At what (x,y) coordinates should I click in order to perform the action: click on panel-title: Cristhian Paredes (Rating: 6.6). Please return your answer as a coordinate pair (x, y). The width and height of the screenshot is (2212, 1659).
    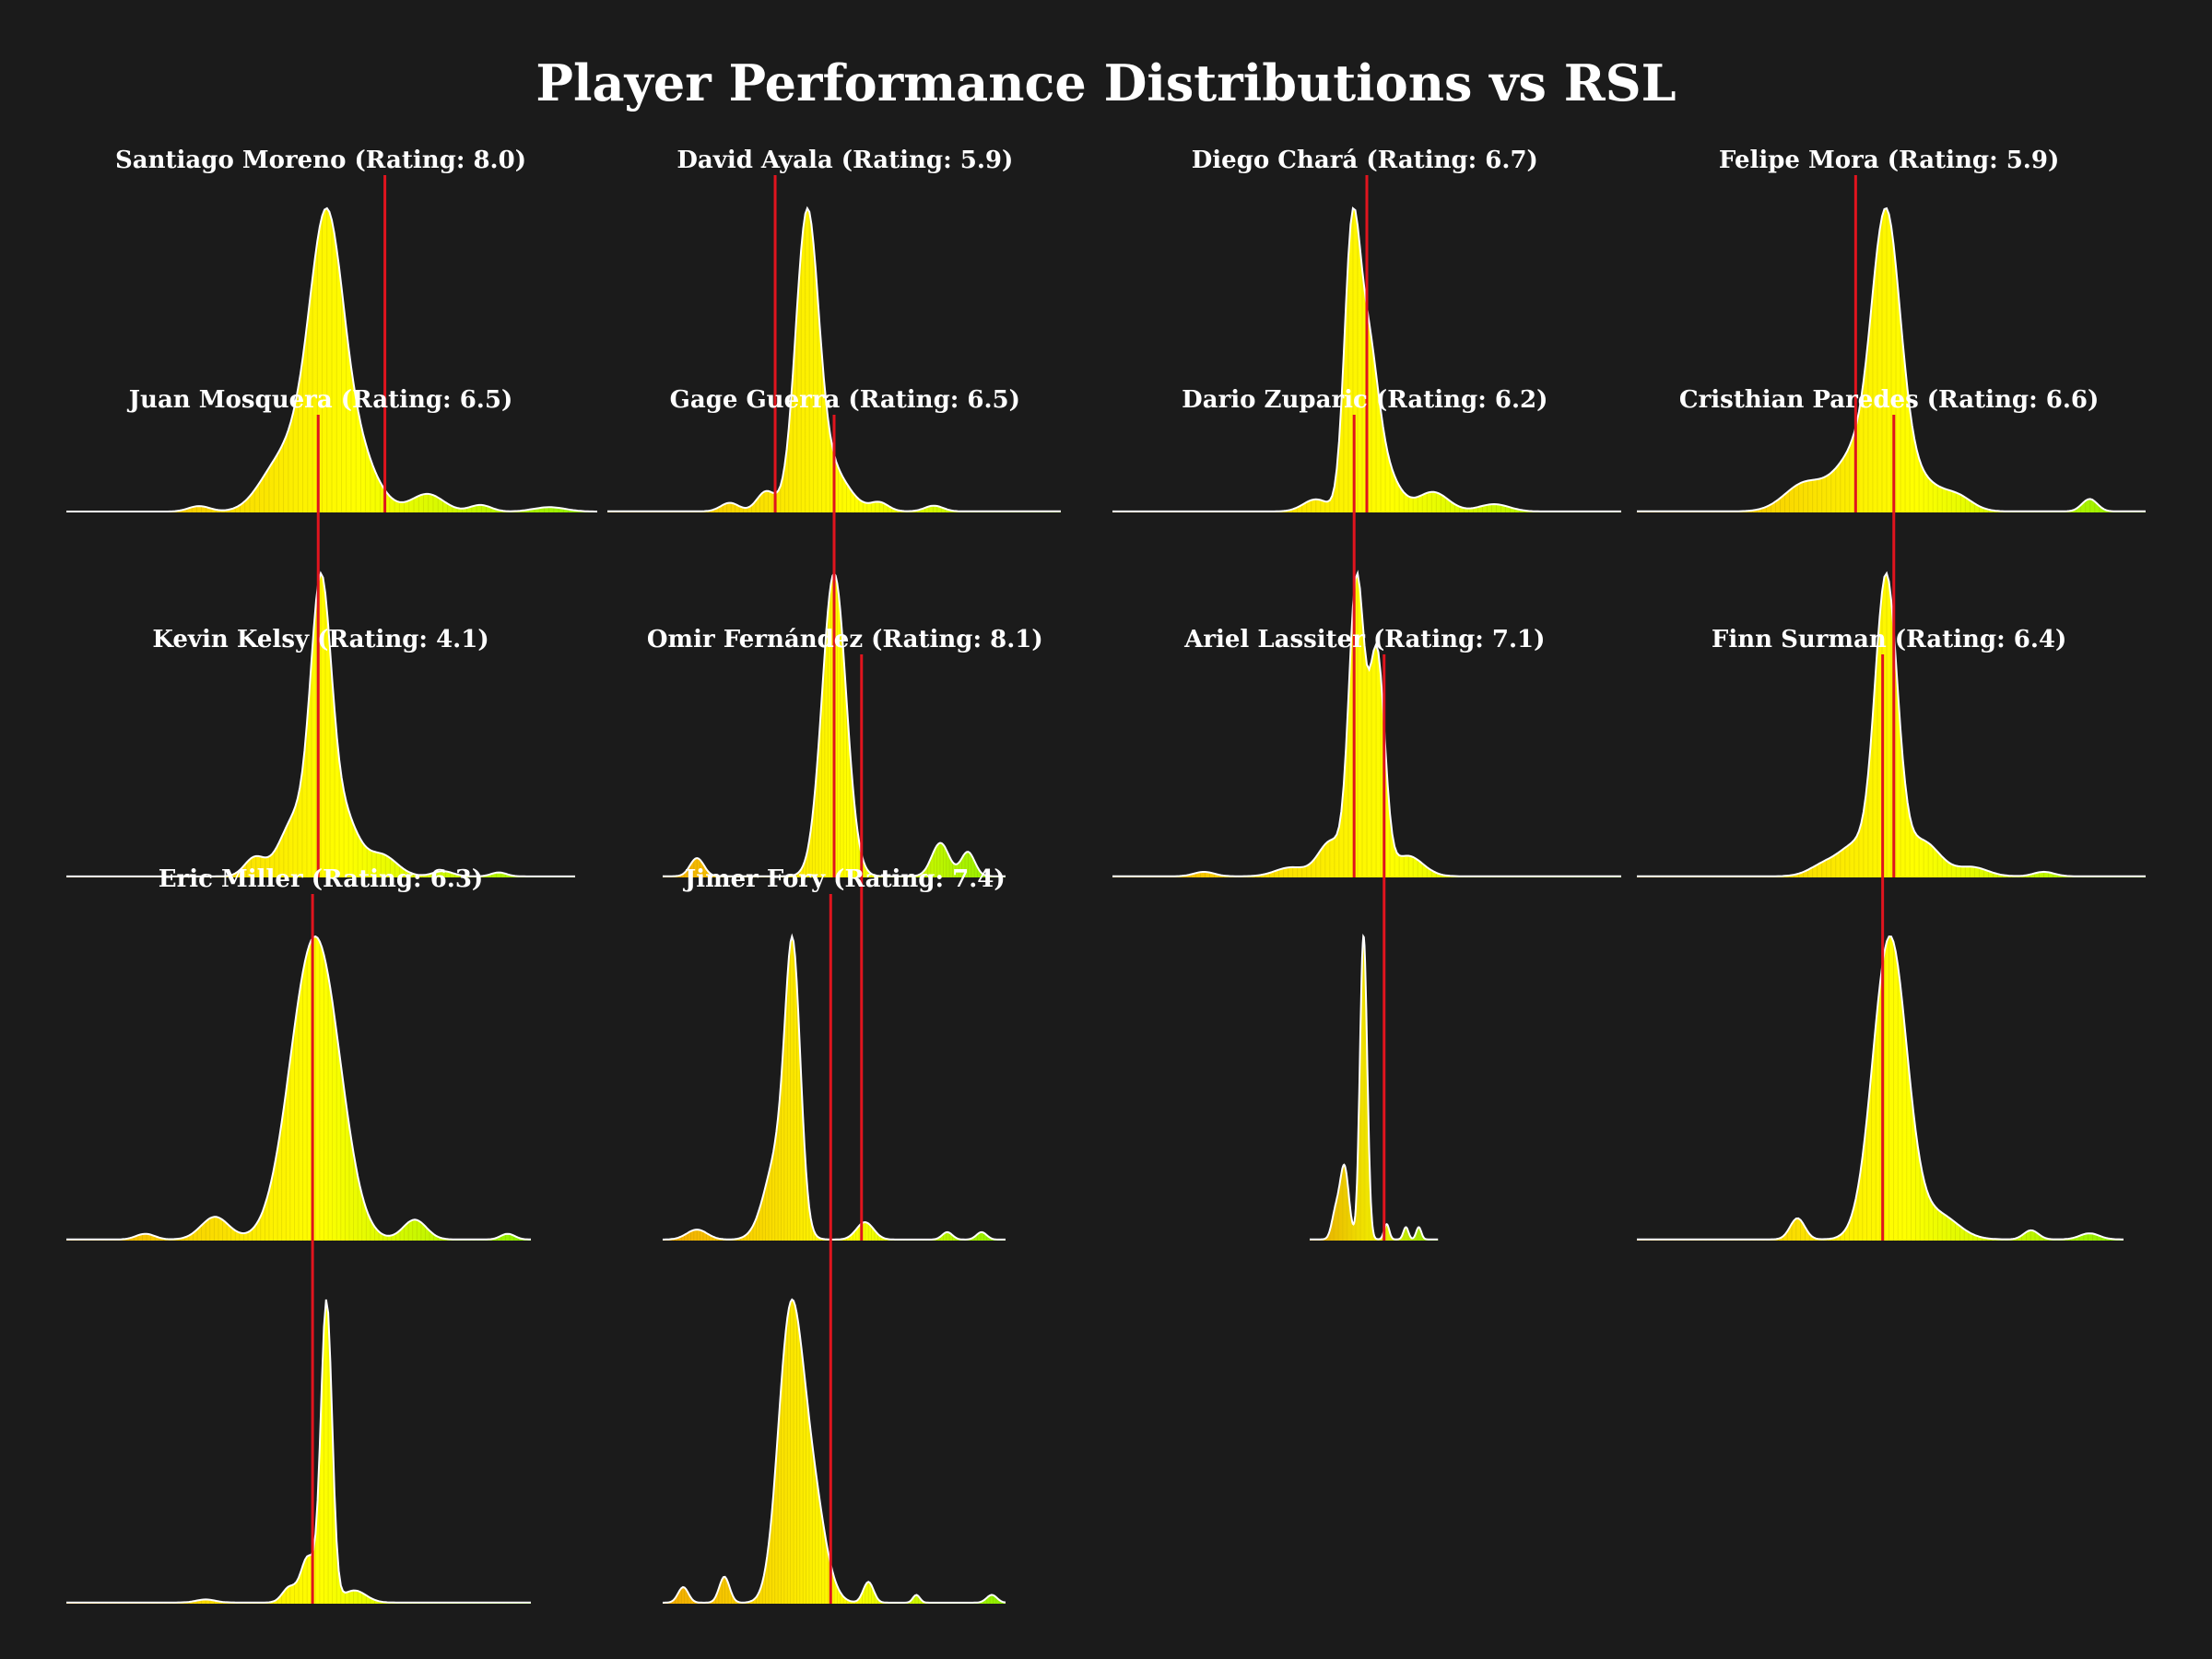
    Looking at the image, I should click on (1889, 400).